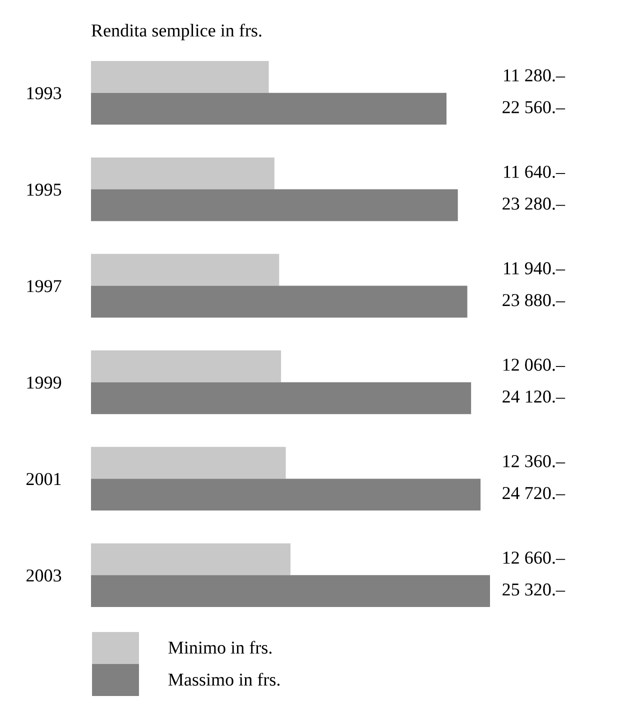 The height and width of the screenshot is (705, 631). I want to click on y-tick-label: 1999, so click(44, 382).